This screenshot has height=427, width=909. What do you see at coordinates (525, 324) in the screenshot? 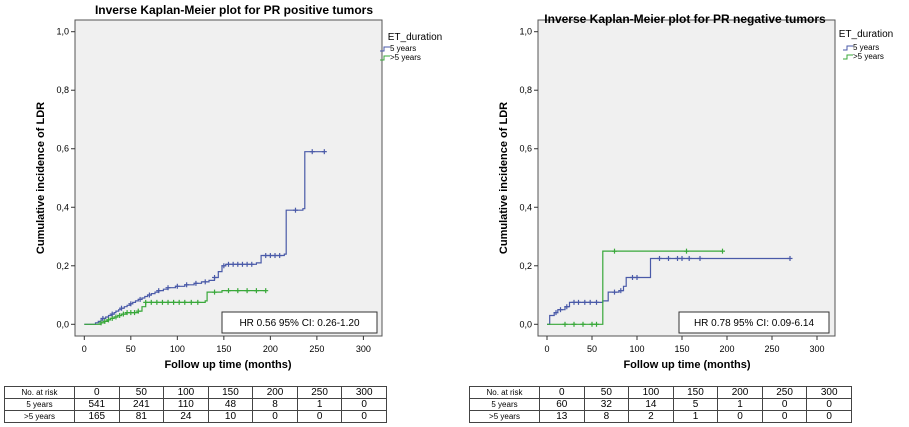
I see `y-tick-label: 0,0` at bounding box center [525, 324].